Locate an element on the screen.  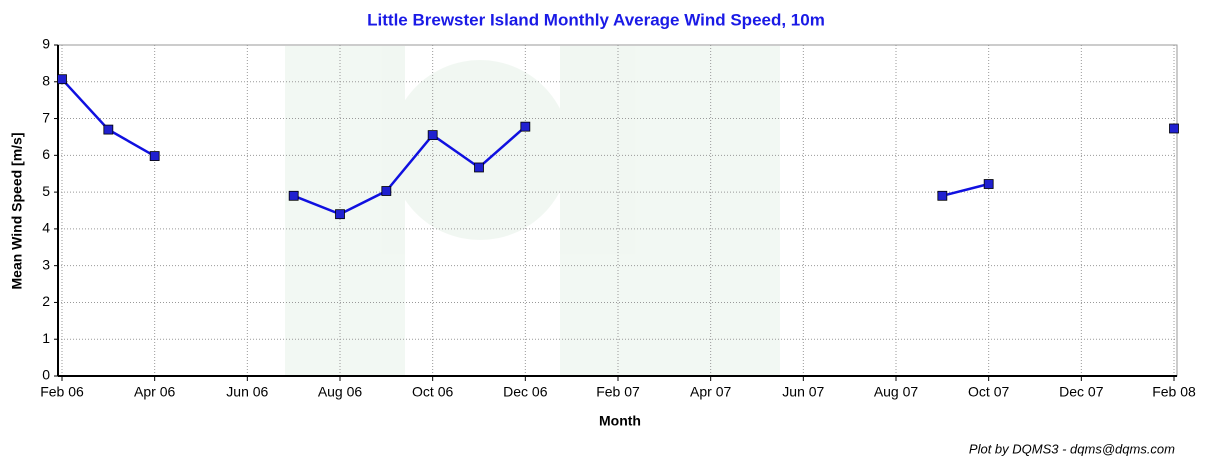
y-tick-label: 0 is located at coordinates (46, 375).